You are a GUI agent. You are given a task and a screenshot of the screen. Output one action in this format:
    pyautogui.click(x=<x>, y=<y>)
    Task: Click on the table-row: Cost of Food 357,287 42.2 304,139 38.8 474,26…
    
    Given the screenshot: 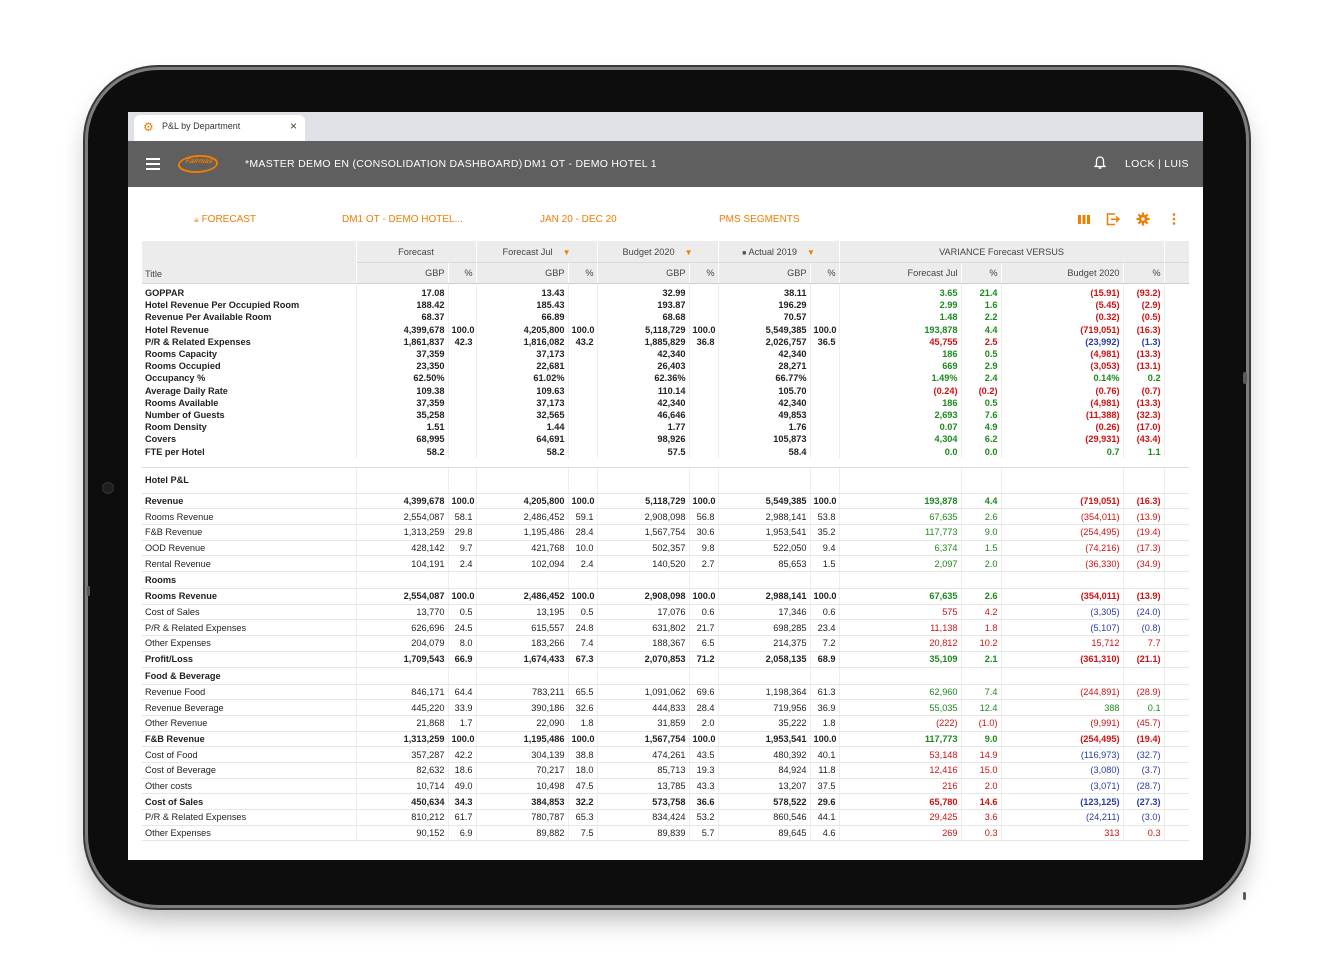 What is the action you would take?
    pyautogui.click(x=665, y=754)
    